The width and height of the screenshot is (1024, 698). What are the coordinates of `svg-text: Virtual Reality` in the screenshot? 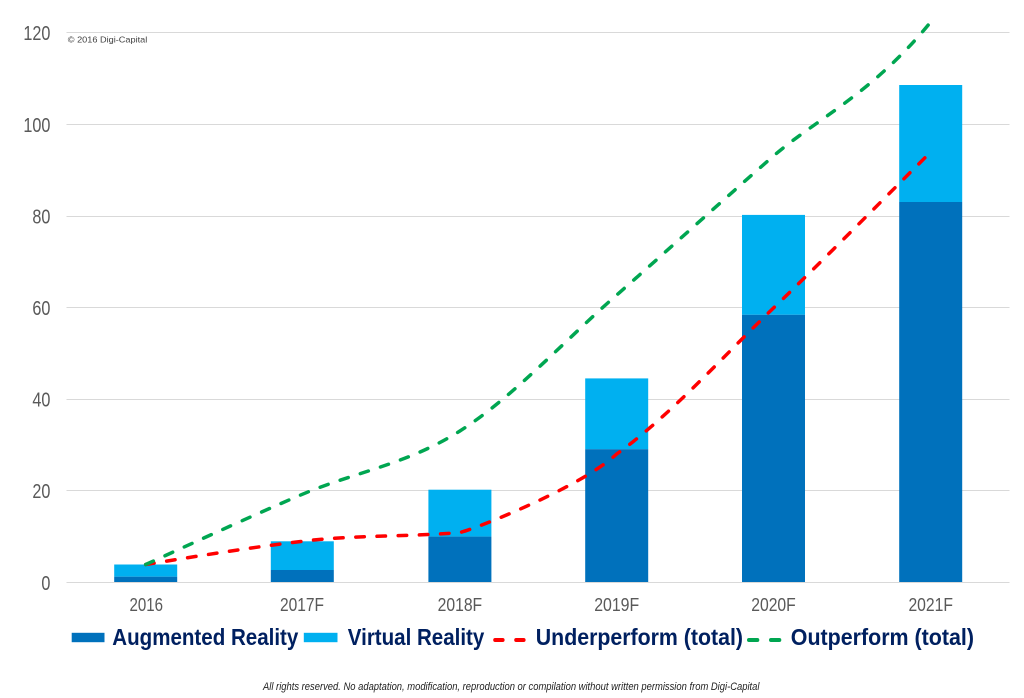 It's located at (416, 637).